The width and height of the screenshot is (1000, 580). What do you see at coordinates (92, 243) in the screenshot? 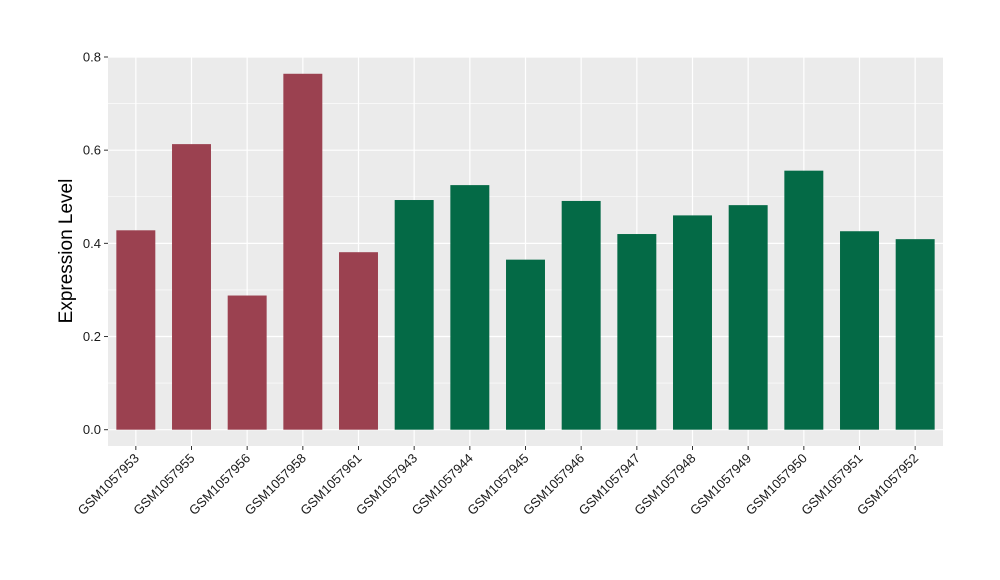
I see `y-tick-label: 0.4` at bounding box center [92, 243].